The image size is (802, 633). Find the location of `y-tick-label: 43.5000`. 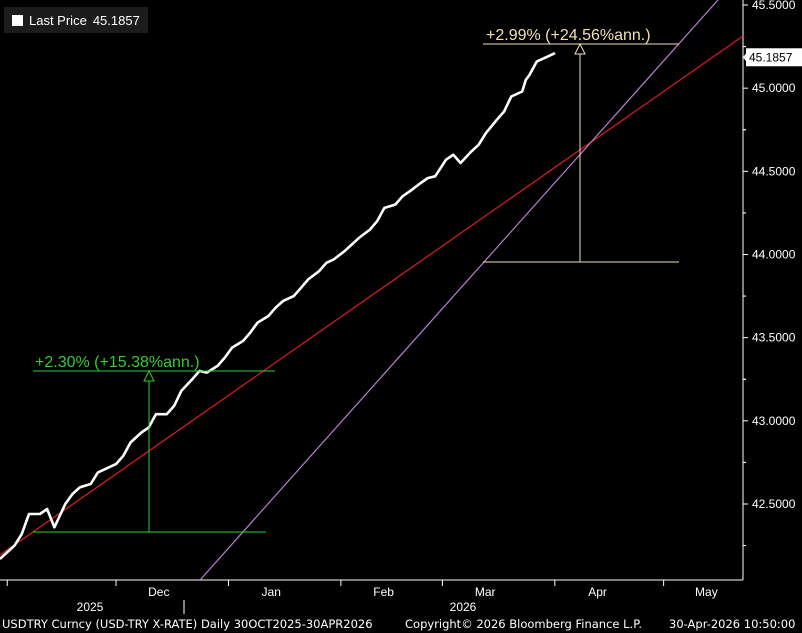

y-tick-label: 43.5000 is located at coordinates (774, 338).